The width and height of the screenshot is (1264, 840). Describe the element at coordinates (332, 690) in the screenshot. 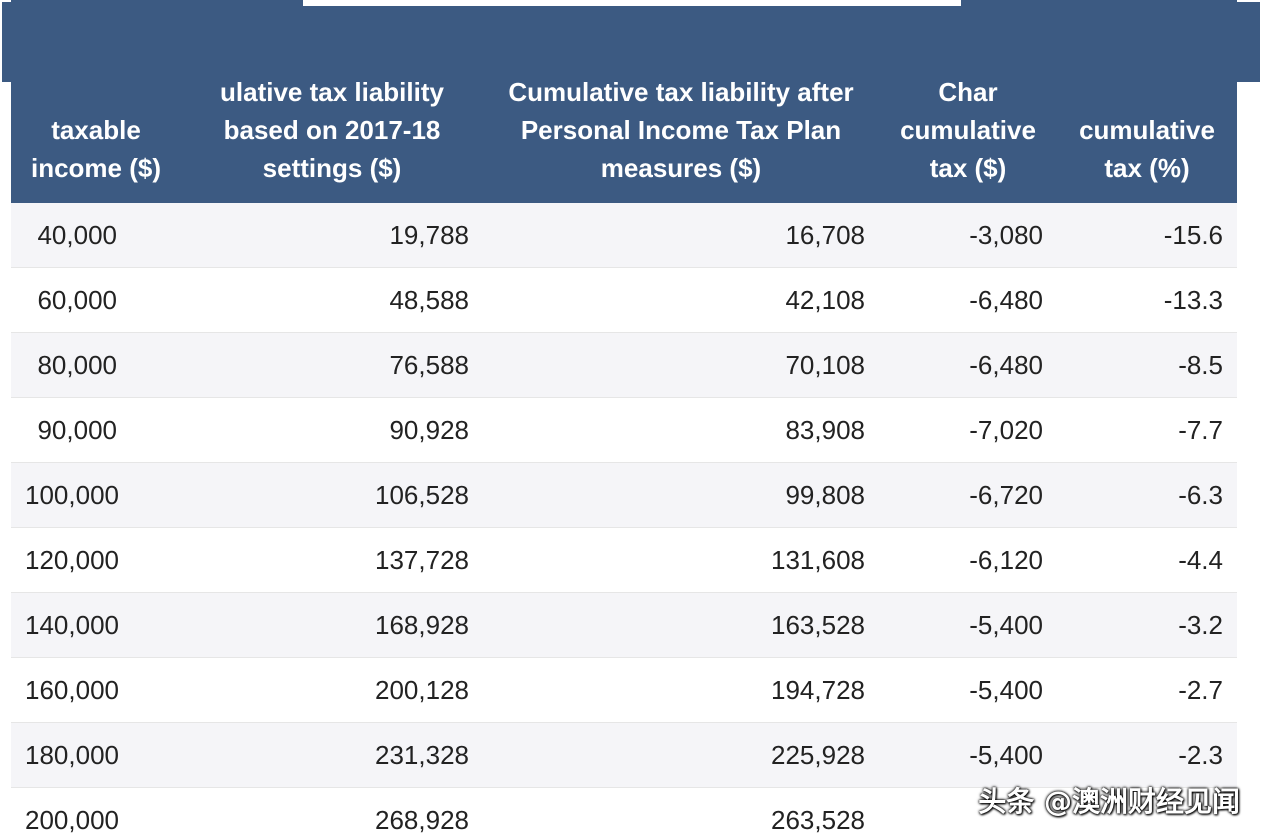

I see `table-cell: 200,128` at that location.